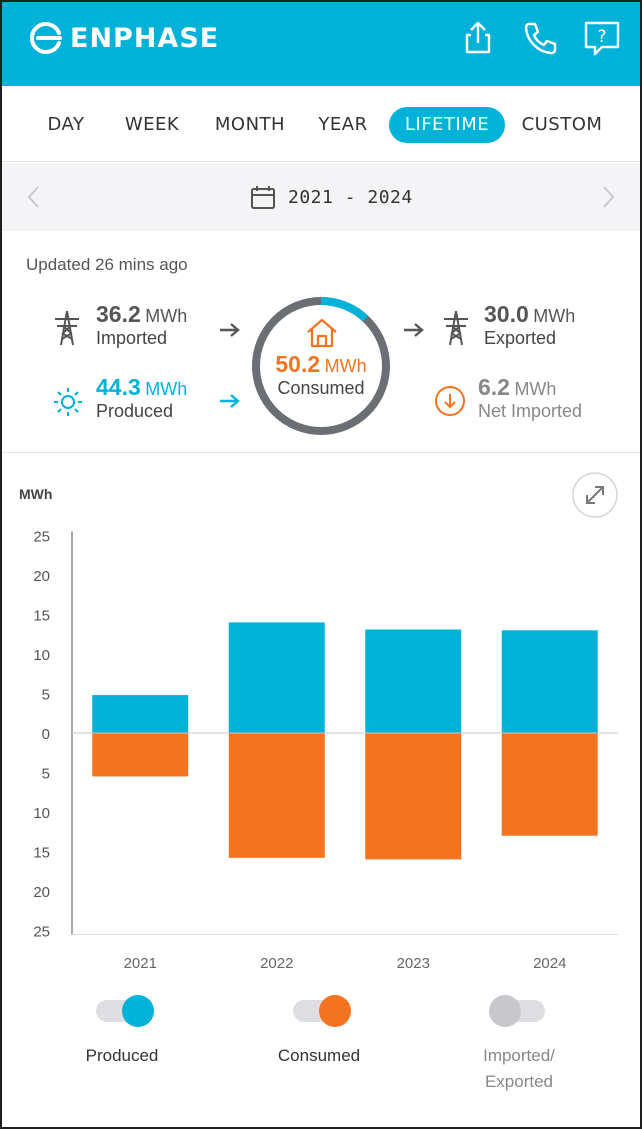 The image size is (642, 1129). What do you see at coordinates (152, 124) in the screenshot?
I see `tab-week: WEEK` at bounding box center [152, 124].